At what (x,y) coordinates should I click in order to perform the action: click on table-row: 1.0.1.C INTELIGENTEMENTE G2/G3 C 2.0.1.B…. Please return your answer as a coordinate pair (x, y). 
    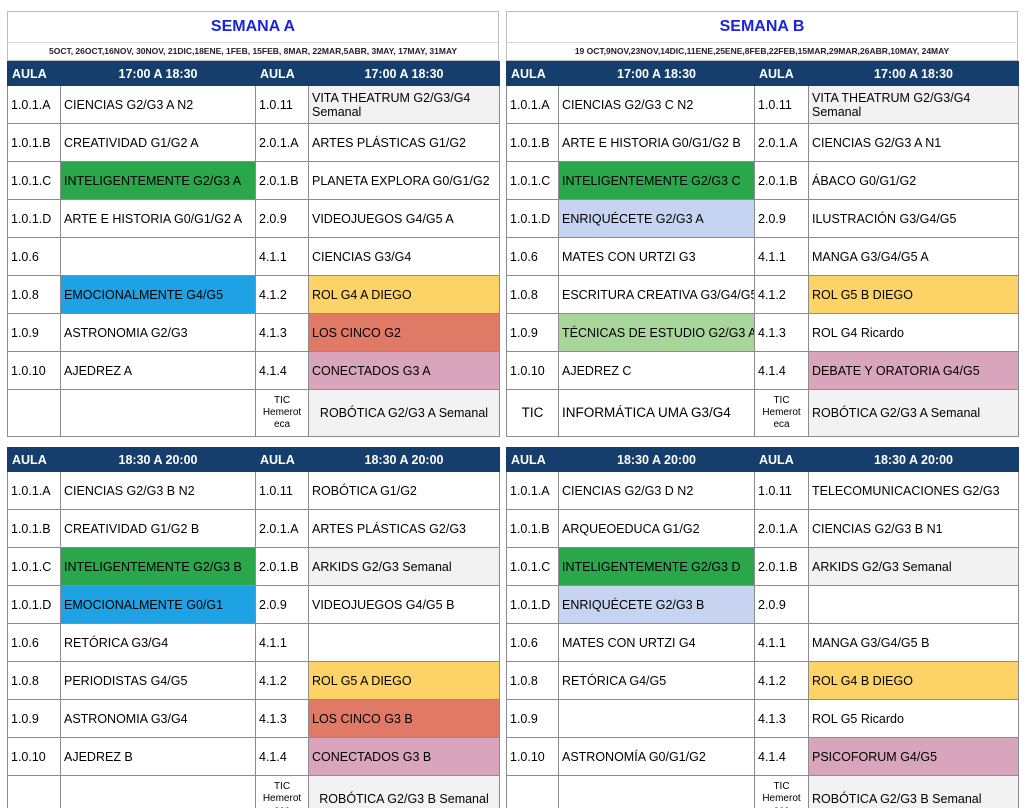
    Looking at the image, I should click on (762, 180).